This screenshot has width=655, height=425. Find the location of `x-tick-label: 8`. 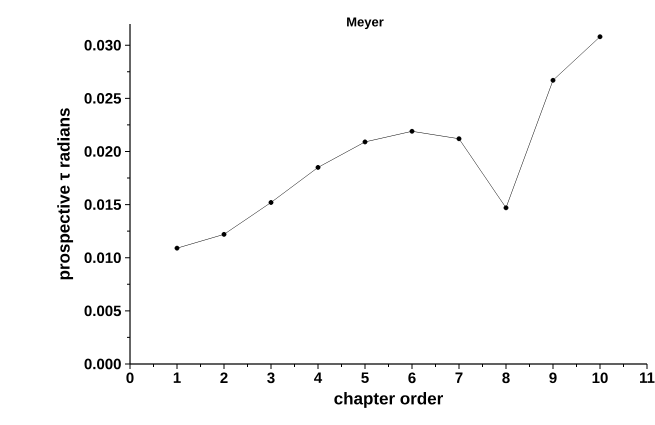

x-tick-label: 8 is located at coordinates (506, 378).